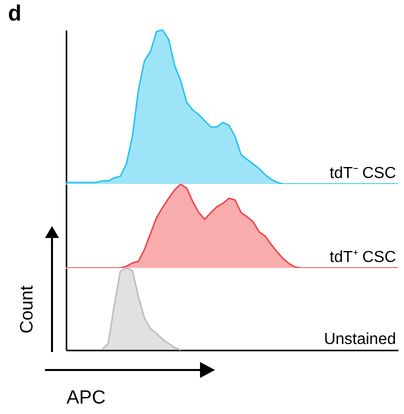  What do you see at coordinates (86, 398) in the screenshot?
I see `x-axis-title: APC` at bounding box center [86, 398].